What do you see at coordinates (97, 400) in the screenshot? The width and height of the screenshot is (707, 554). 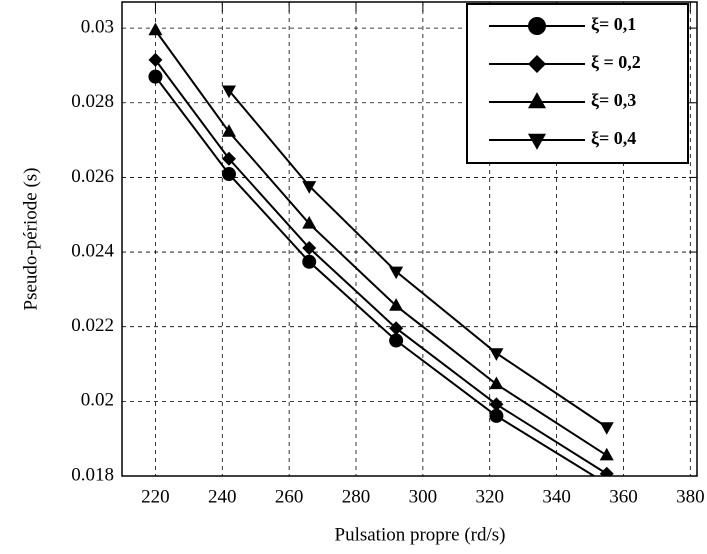 I see `y-tick-label: 0.02` at bounding box center [97, 400].